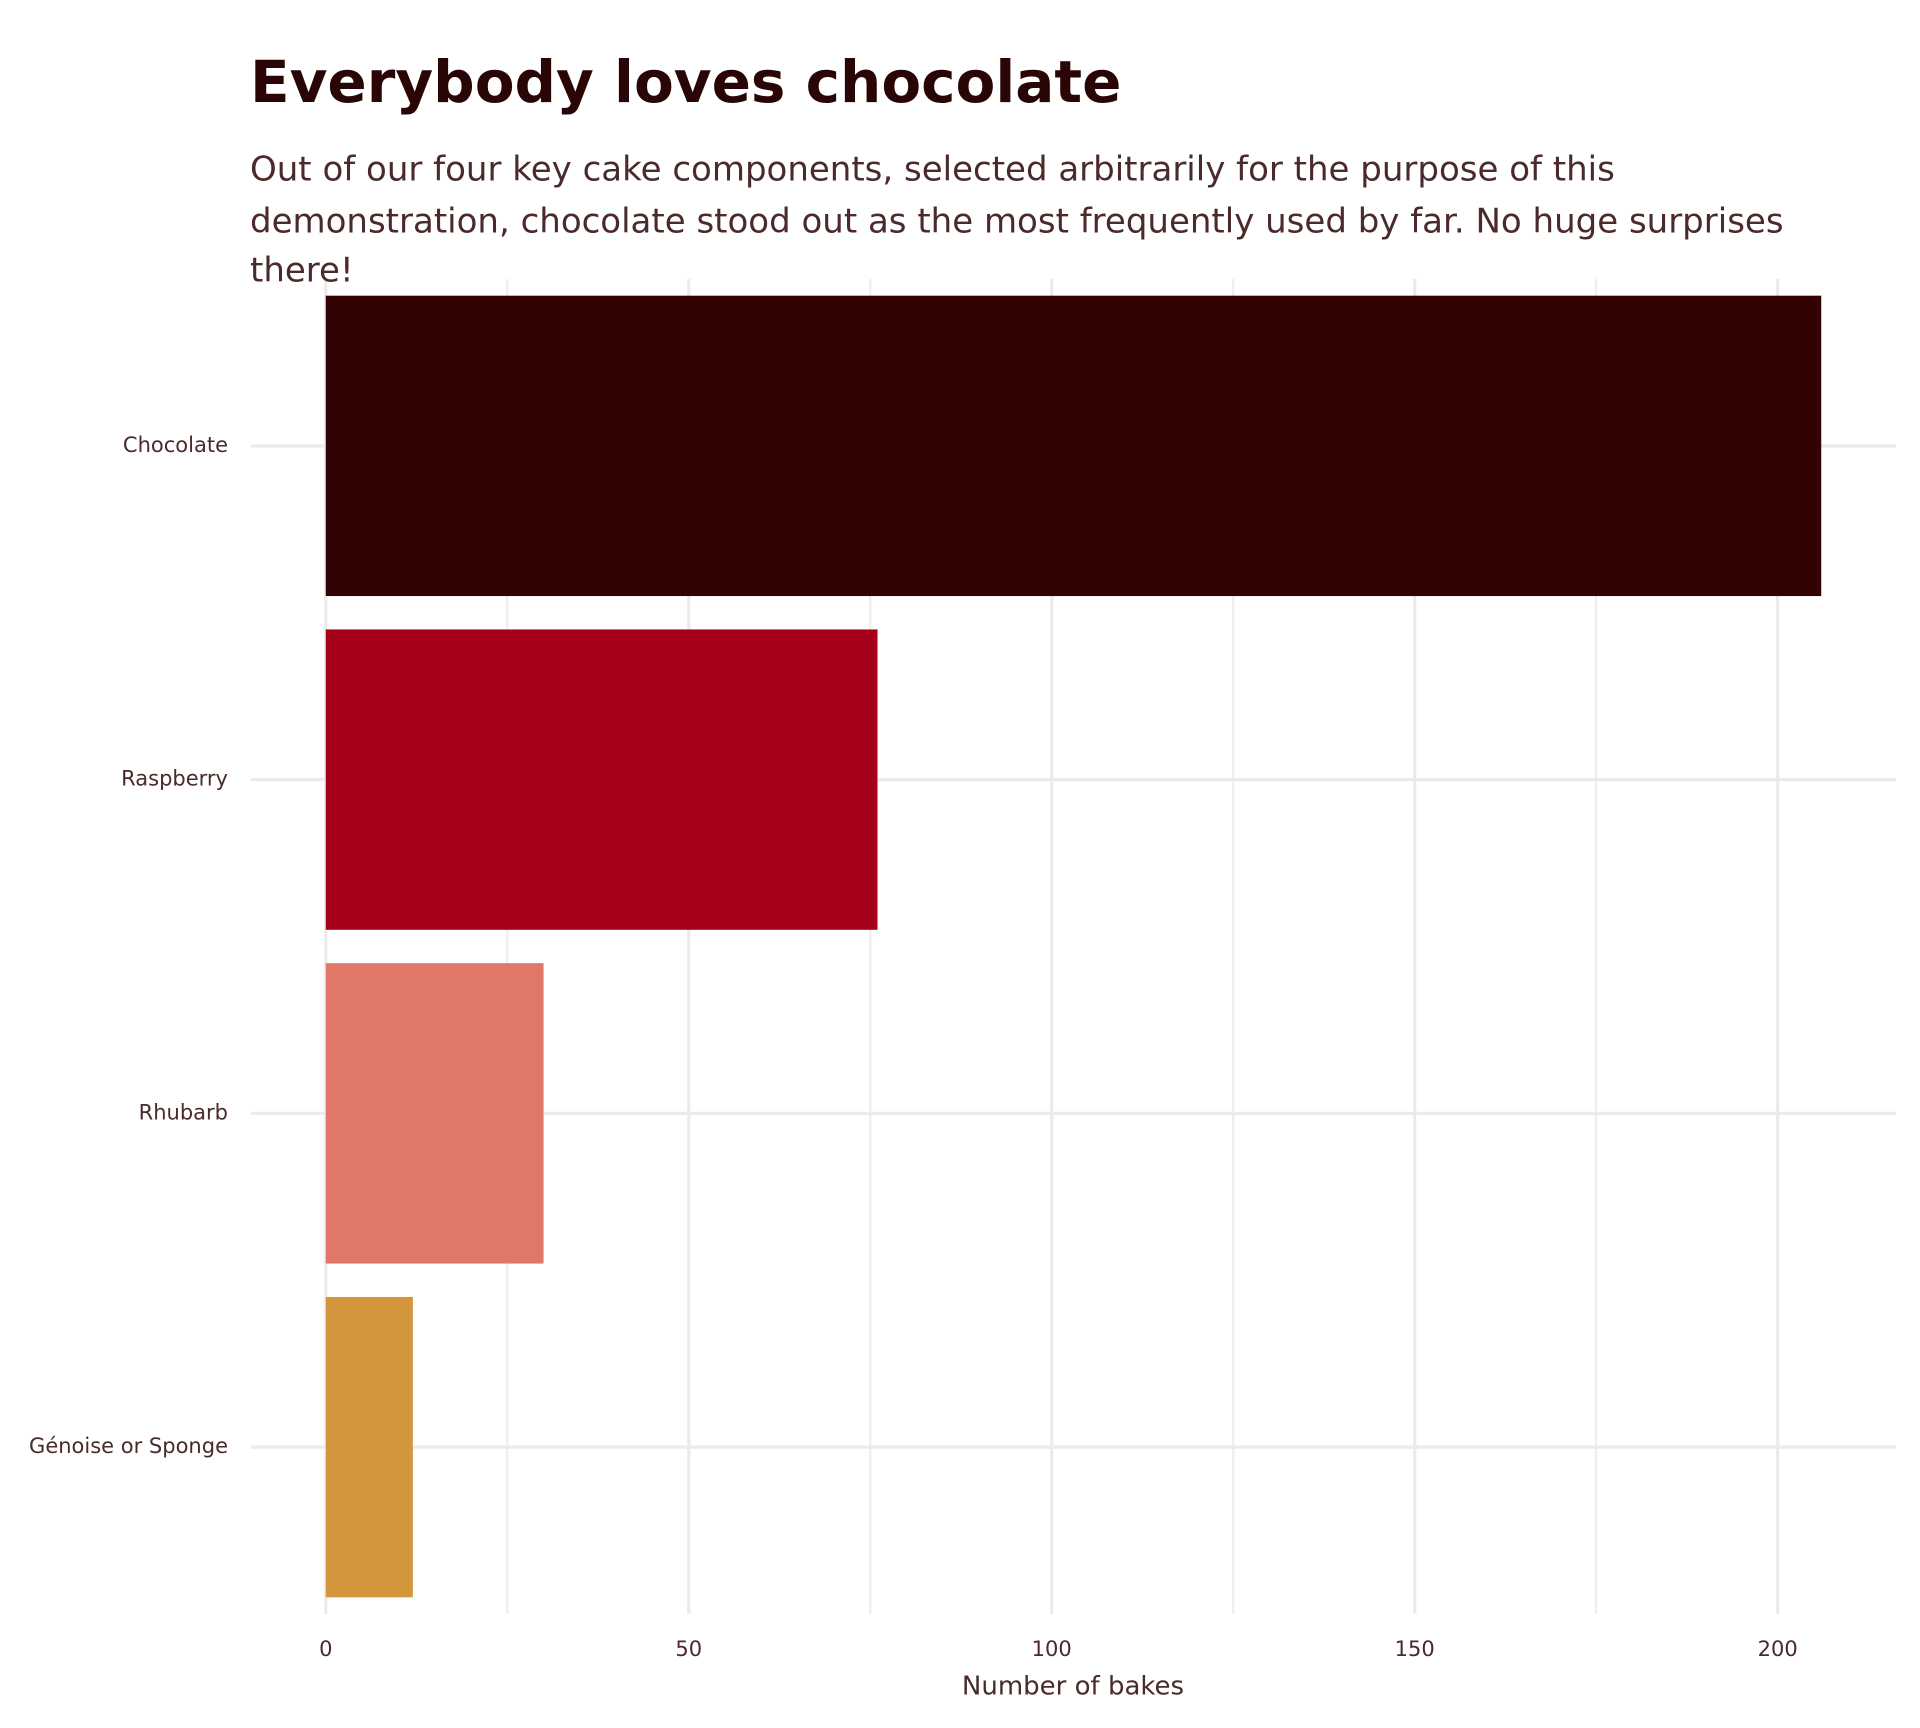 This screenshot has height=1728, width=1920. I want to click on subtitle-line: there!, so click(302, 271).